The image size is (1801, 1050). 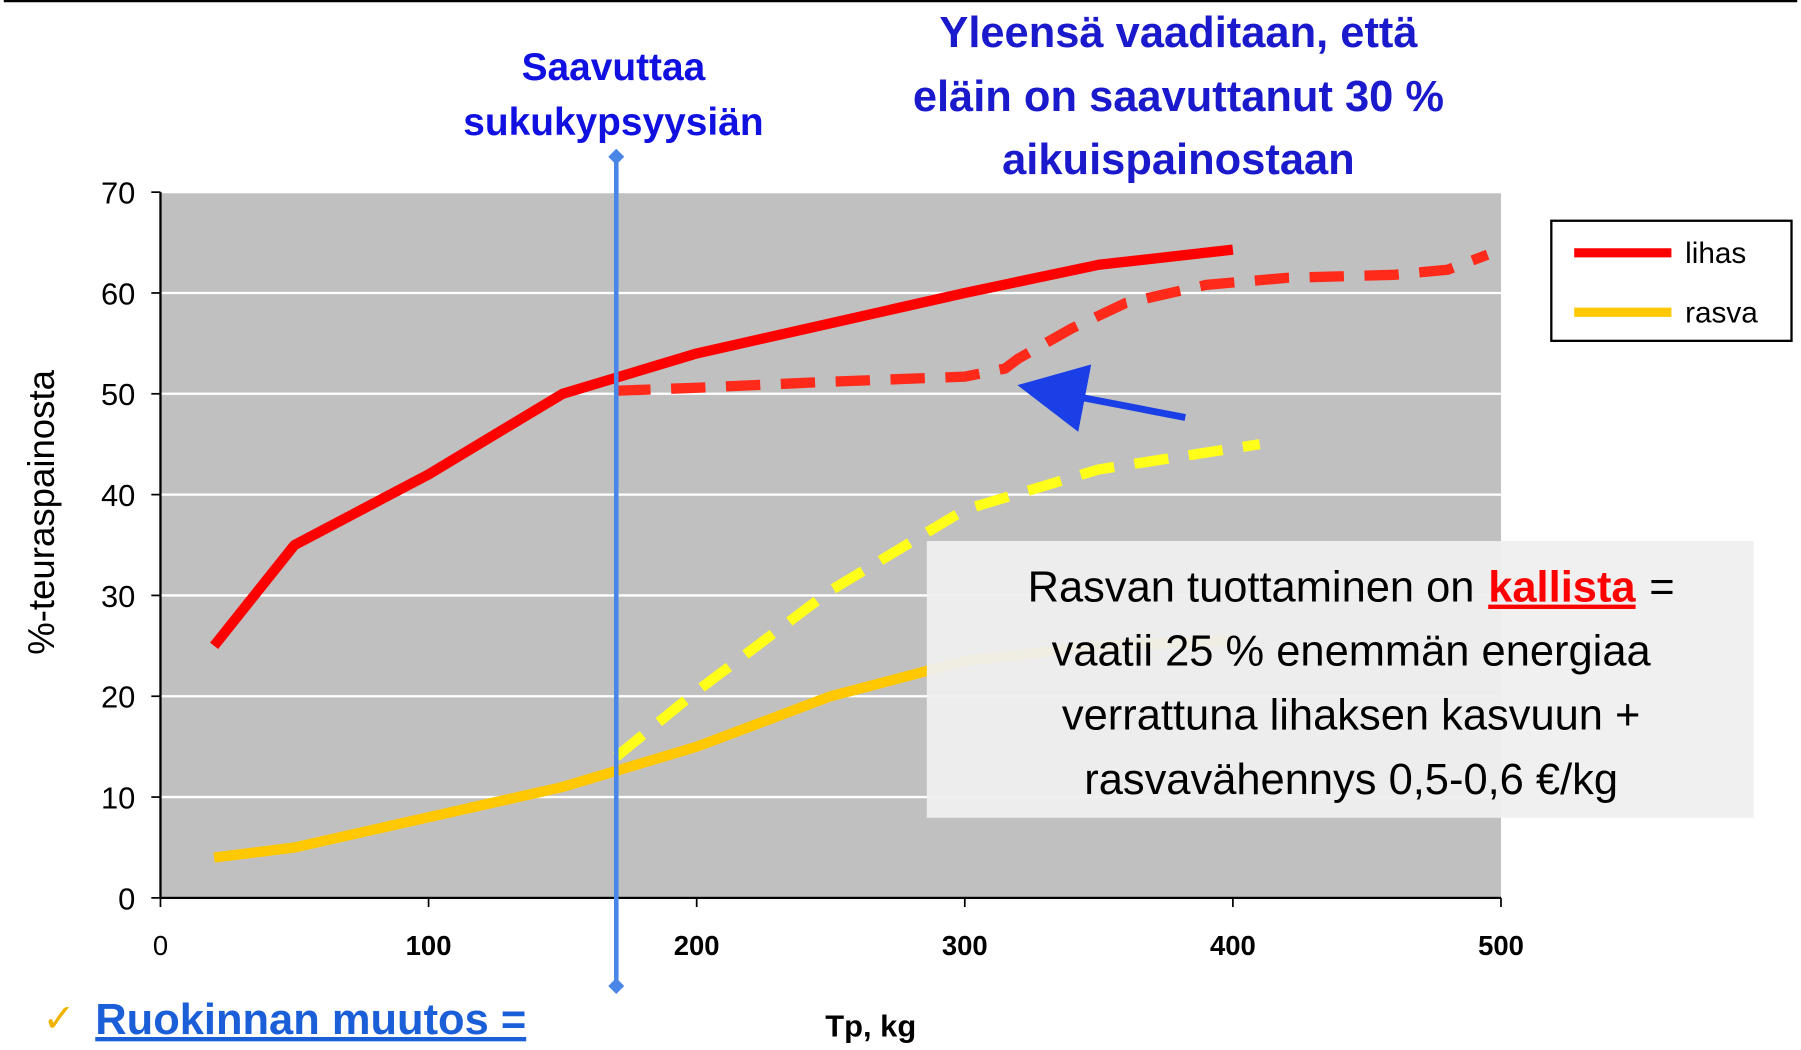 What do you see at coordinates (118, 495) in the screenshot?
I see `y-tick-label: 40` at bounding box center [118, 495].